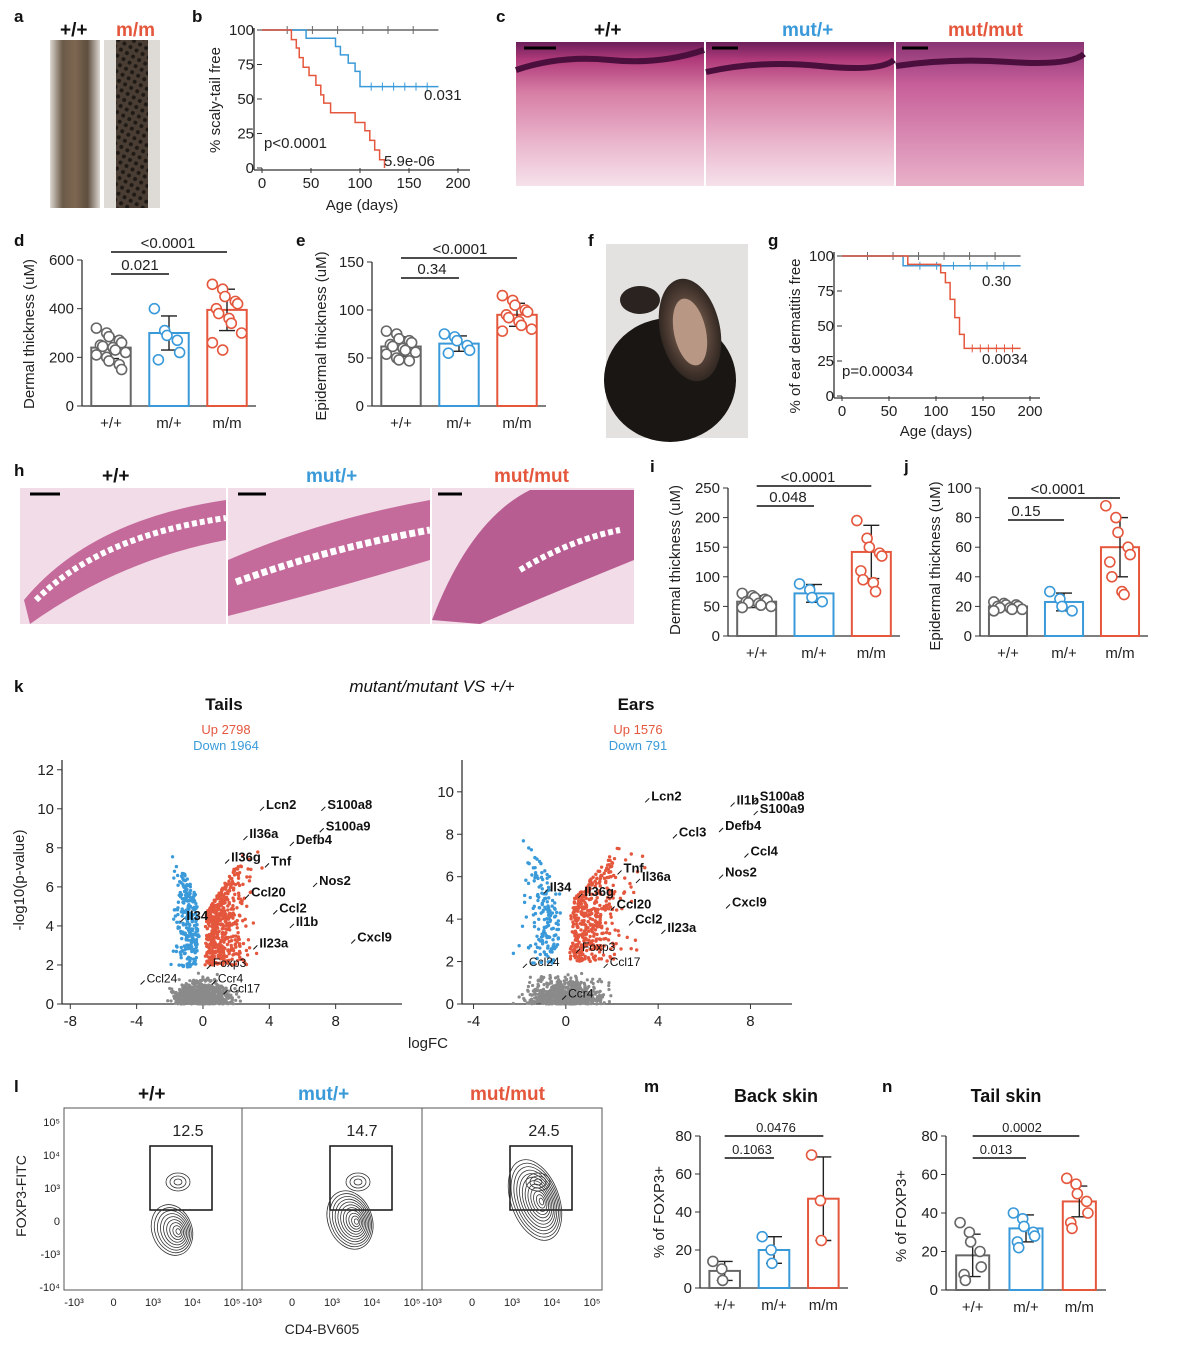 The image size is (1184, 1346). Describe the element at coordinates (637, 729) in the screenshot. I see `panel-k-ears-up: Up 1576` at that location.